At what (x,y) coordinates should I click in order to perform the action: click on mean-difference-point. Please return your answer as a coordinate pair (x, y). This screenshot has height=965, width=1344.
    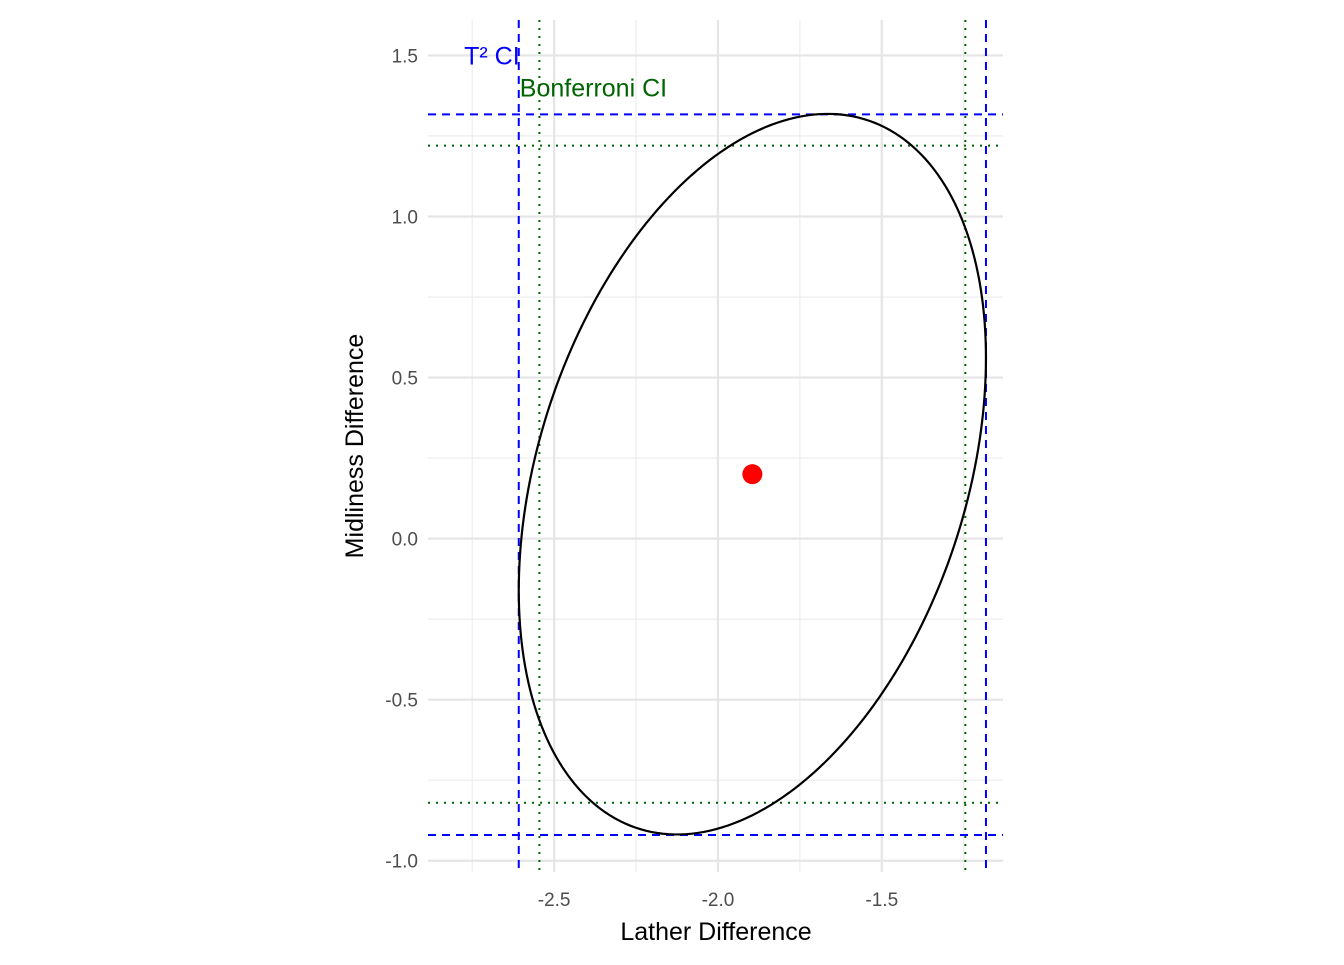
    Looking at the image, I should click on (752, 474).